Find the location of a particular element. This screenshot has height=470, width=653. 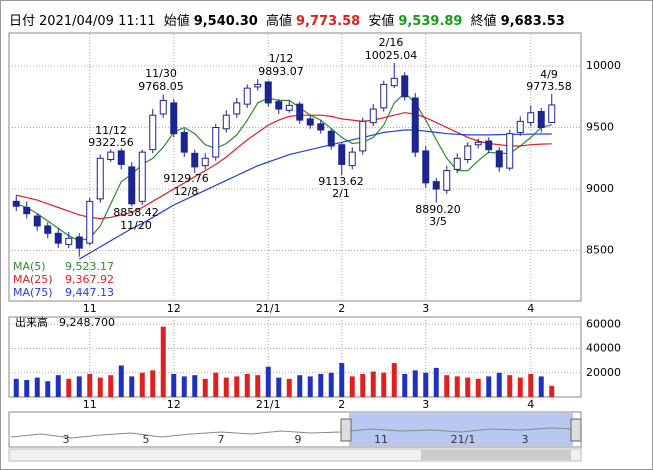

annotation-date: 11/20 is located at coordinates (136, 225).